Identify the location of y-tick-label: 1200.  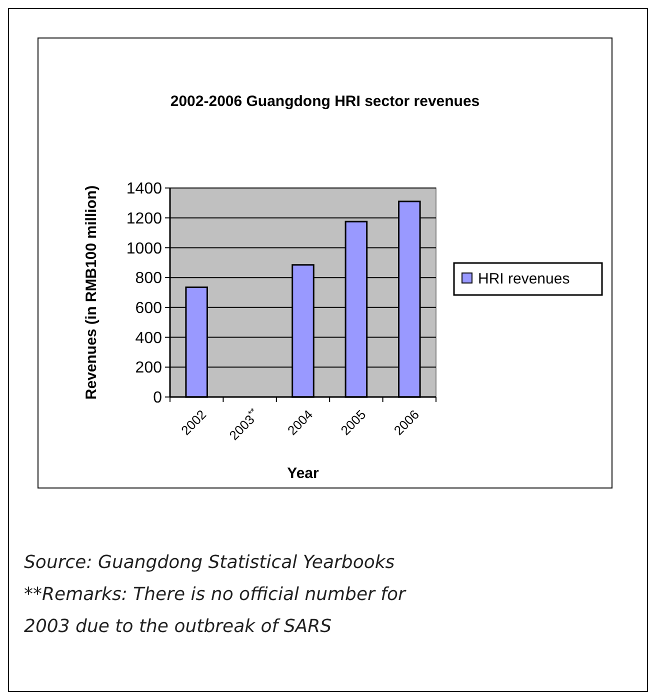
(144, 219).